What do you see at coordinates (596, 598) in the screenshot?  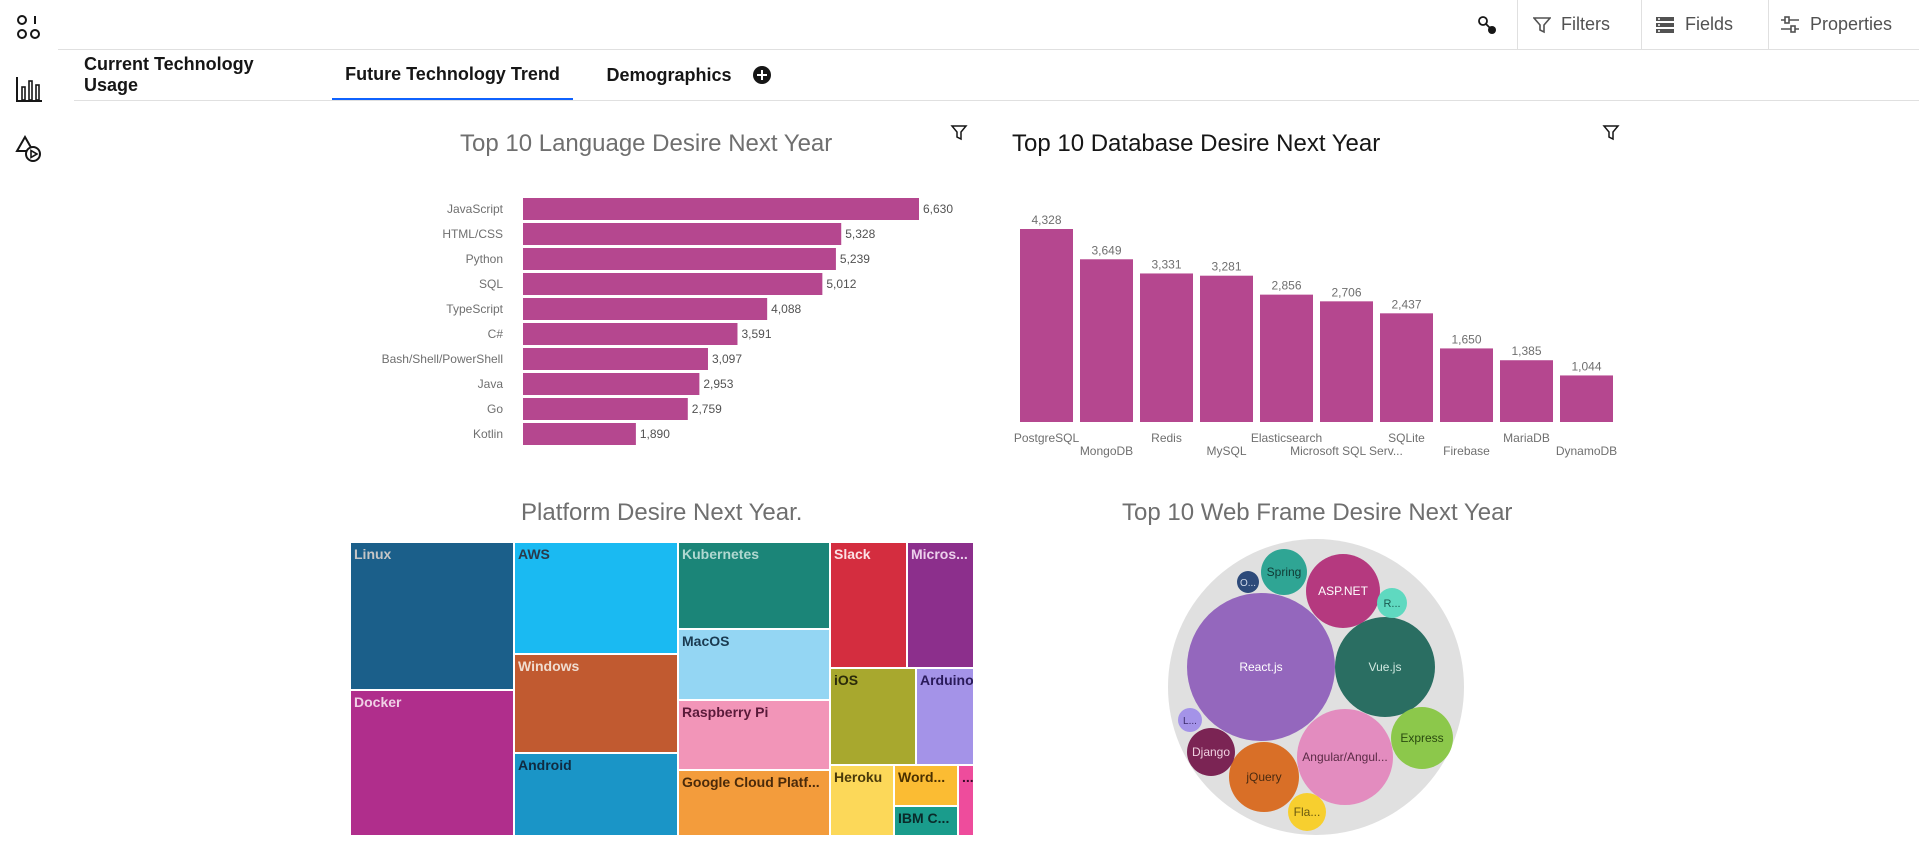 I see `treemap-cell: AWS` at bounding box center [596, 598].